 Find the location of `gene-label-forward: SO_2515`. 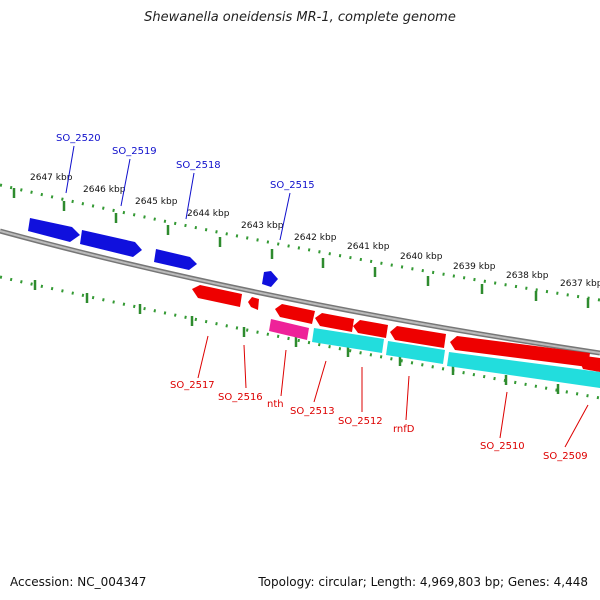

gene-label-forward: SO_2515 is located at coordinates (292, 185).